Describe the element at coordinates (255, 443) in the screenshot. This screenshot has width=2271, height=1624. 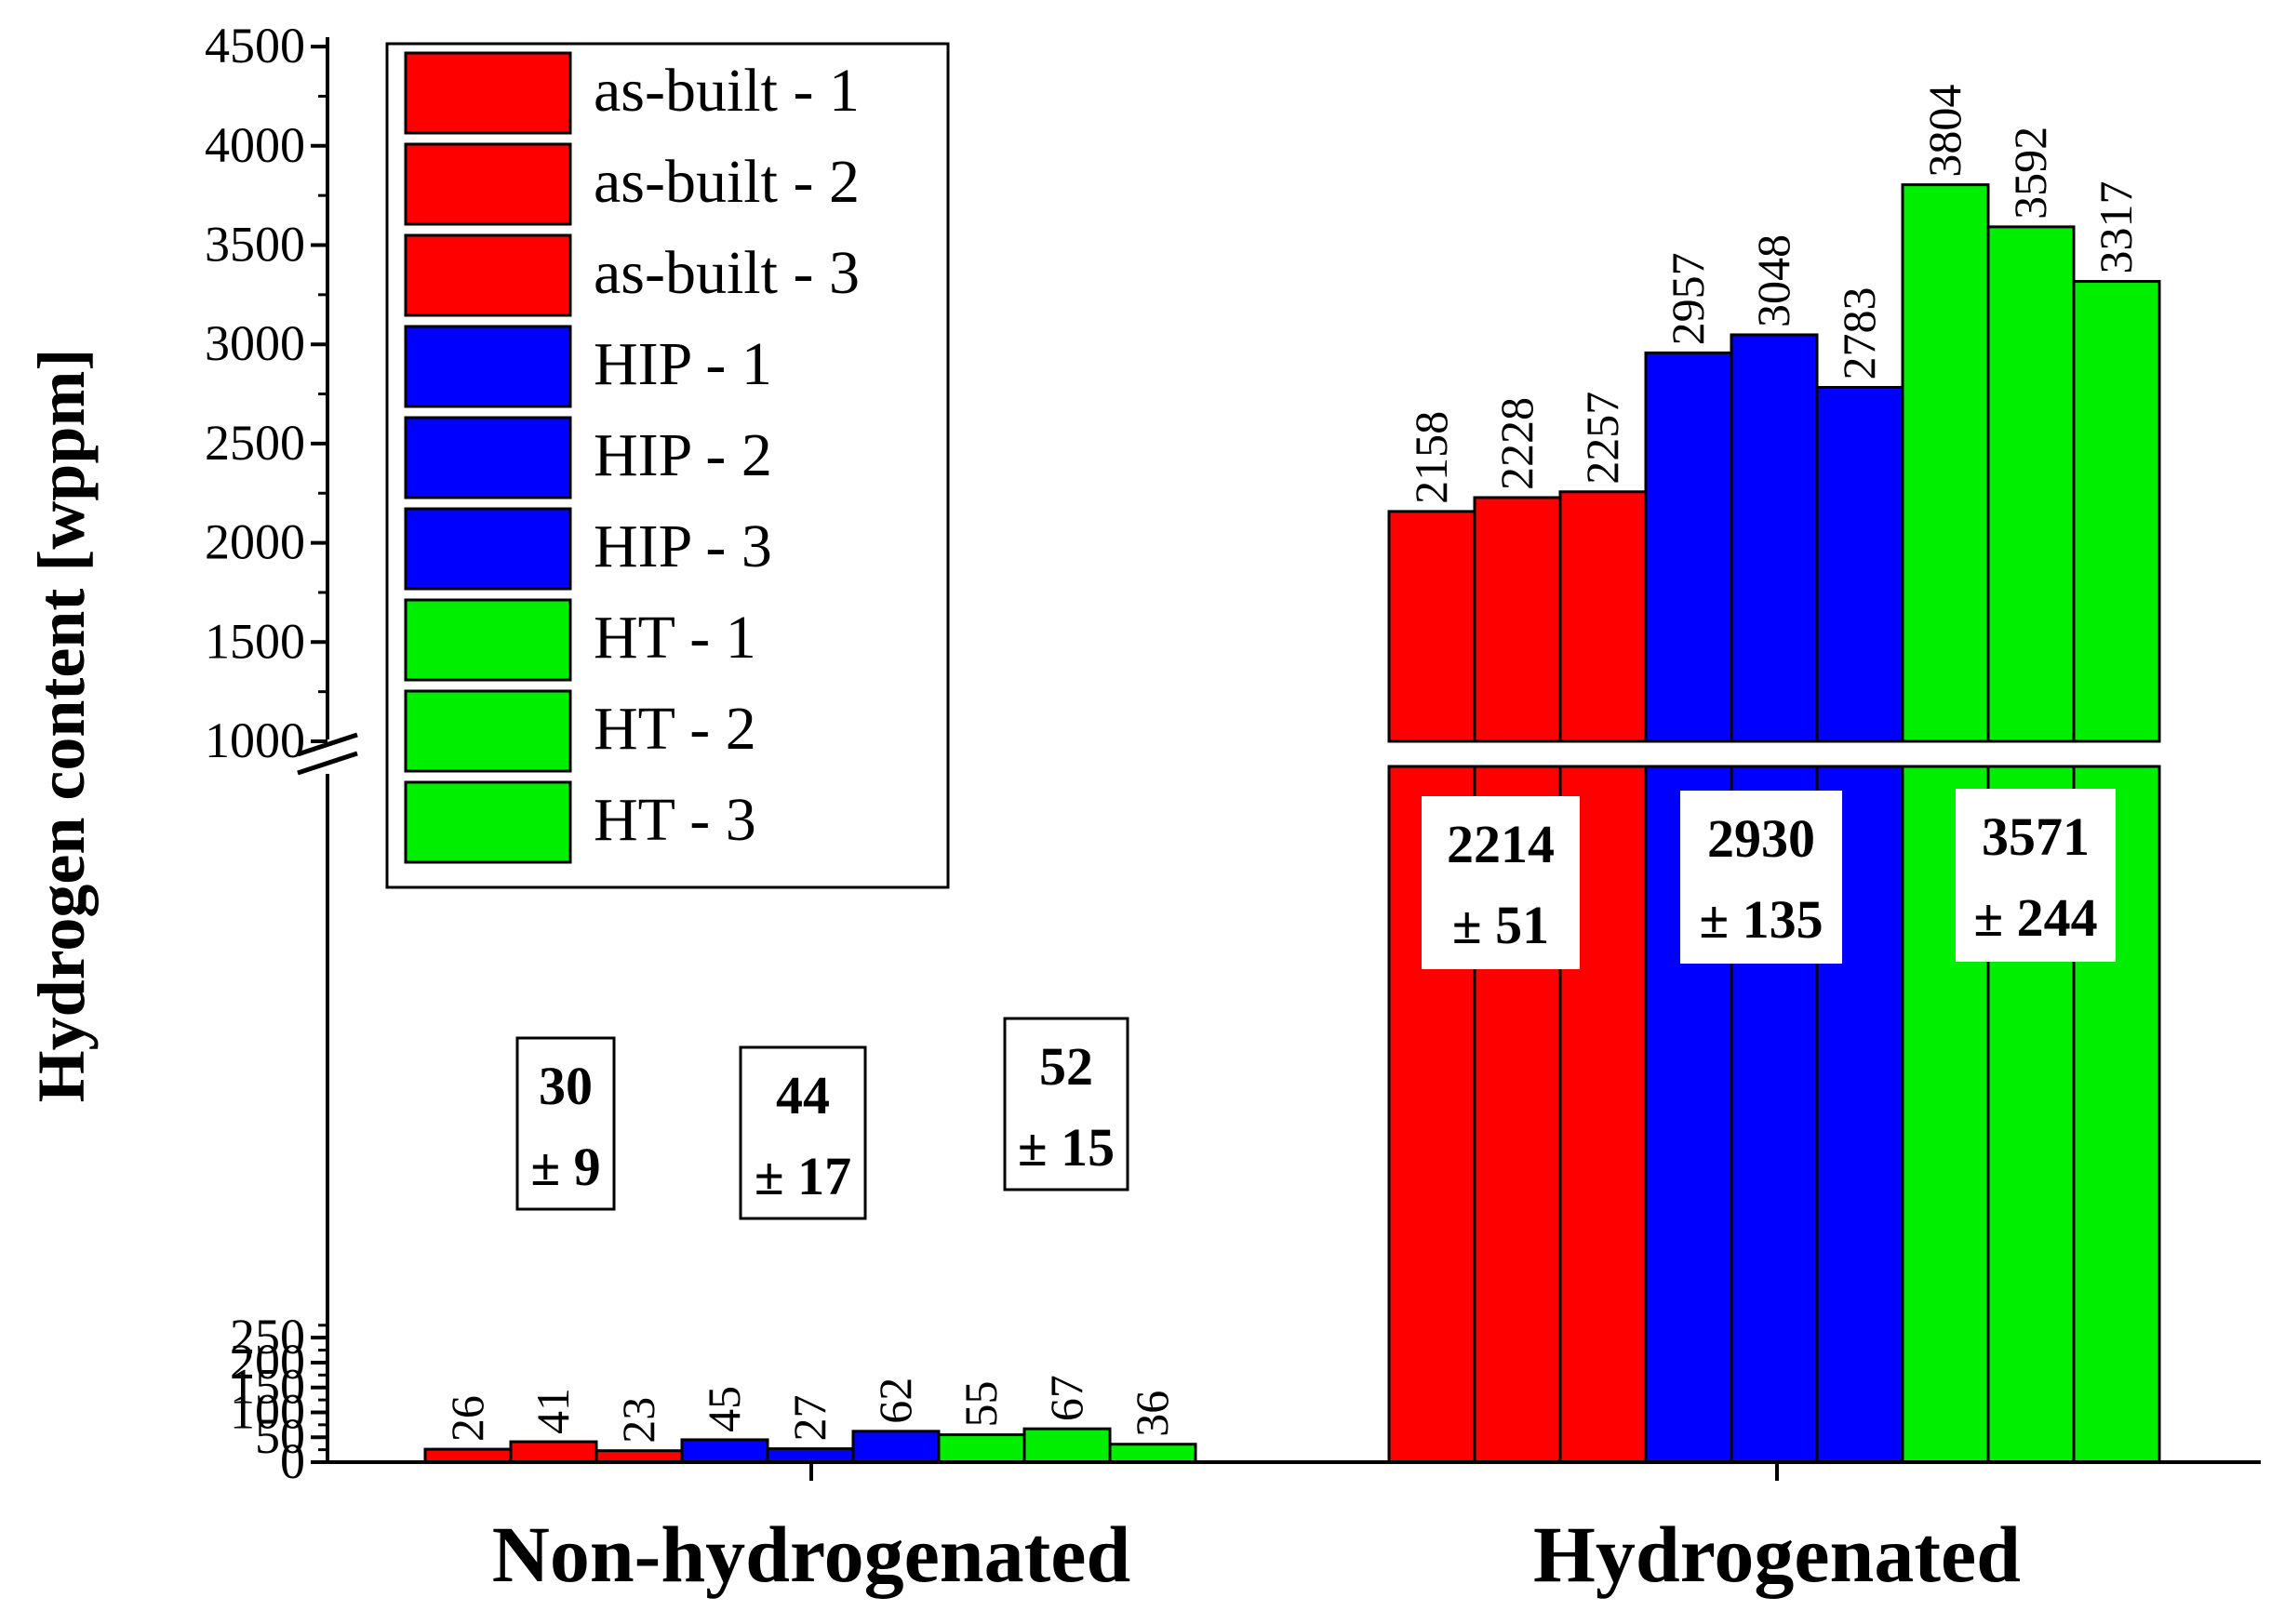
I see `y-tick-label: 2500` at that location.